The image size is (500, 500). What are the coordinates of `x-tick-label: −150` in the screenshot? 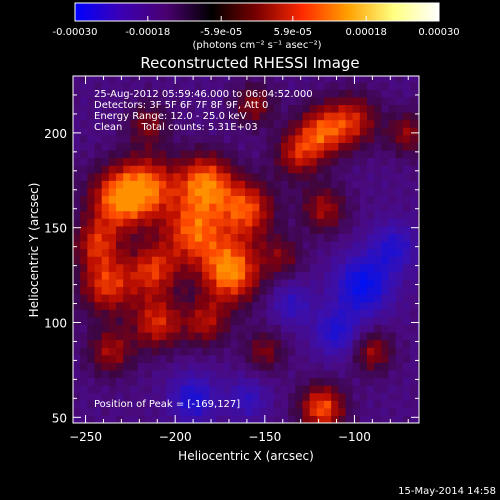 It's located at (264, 437).